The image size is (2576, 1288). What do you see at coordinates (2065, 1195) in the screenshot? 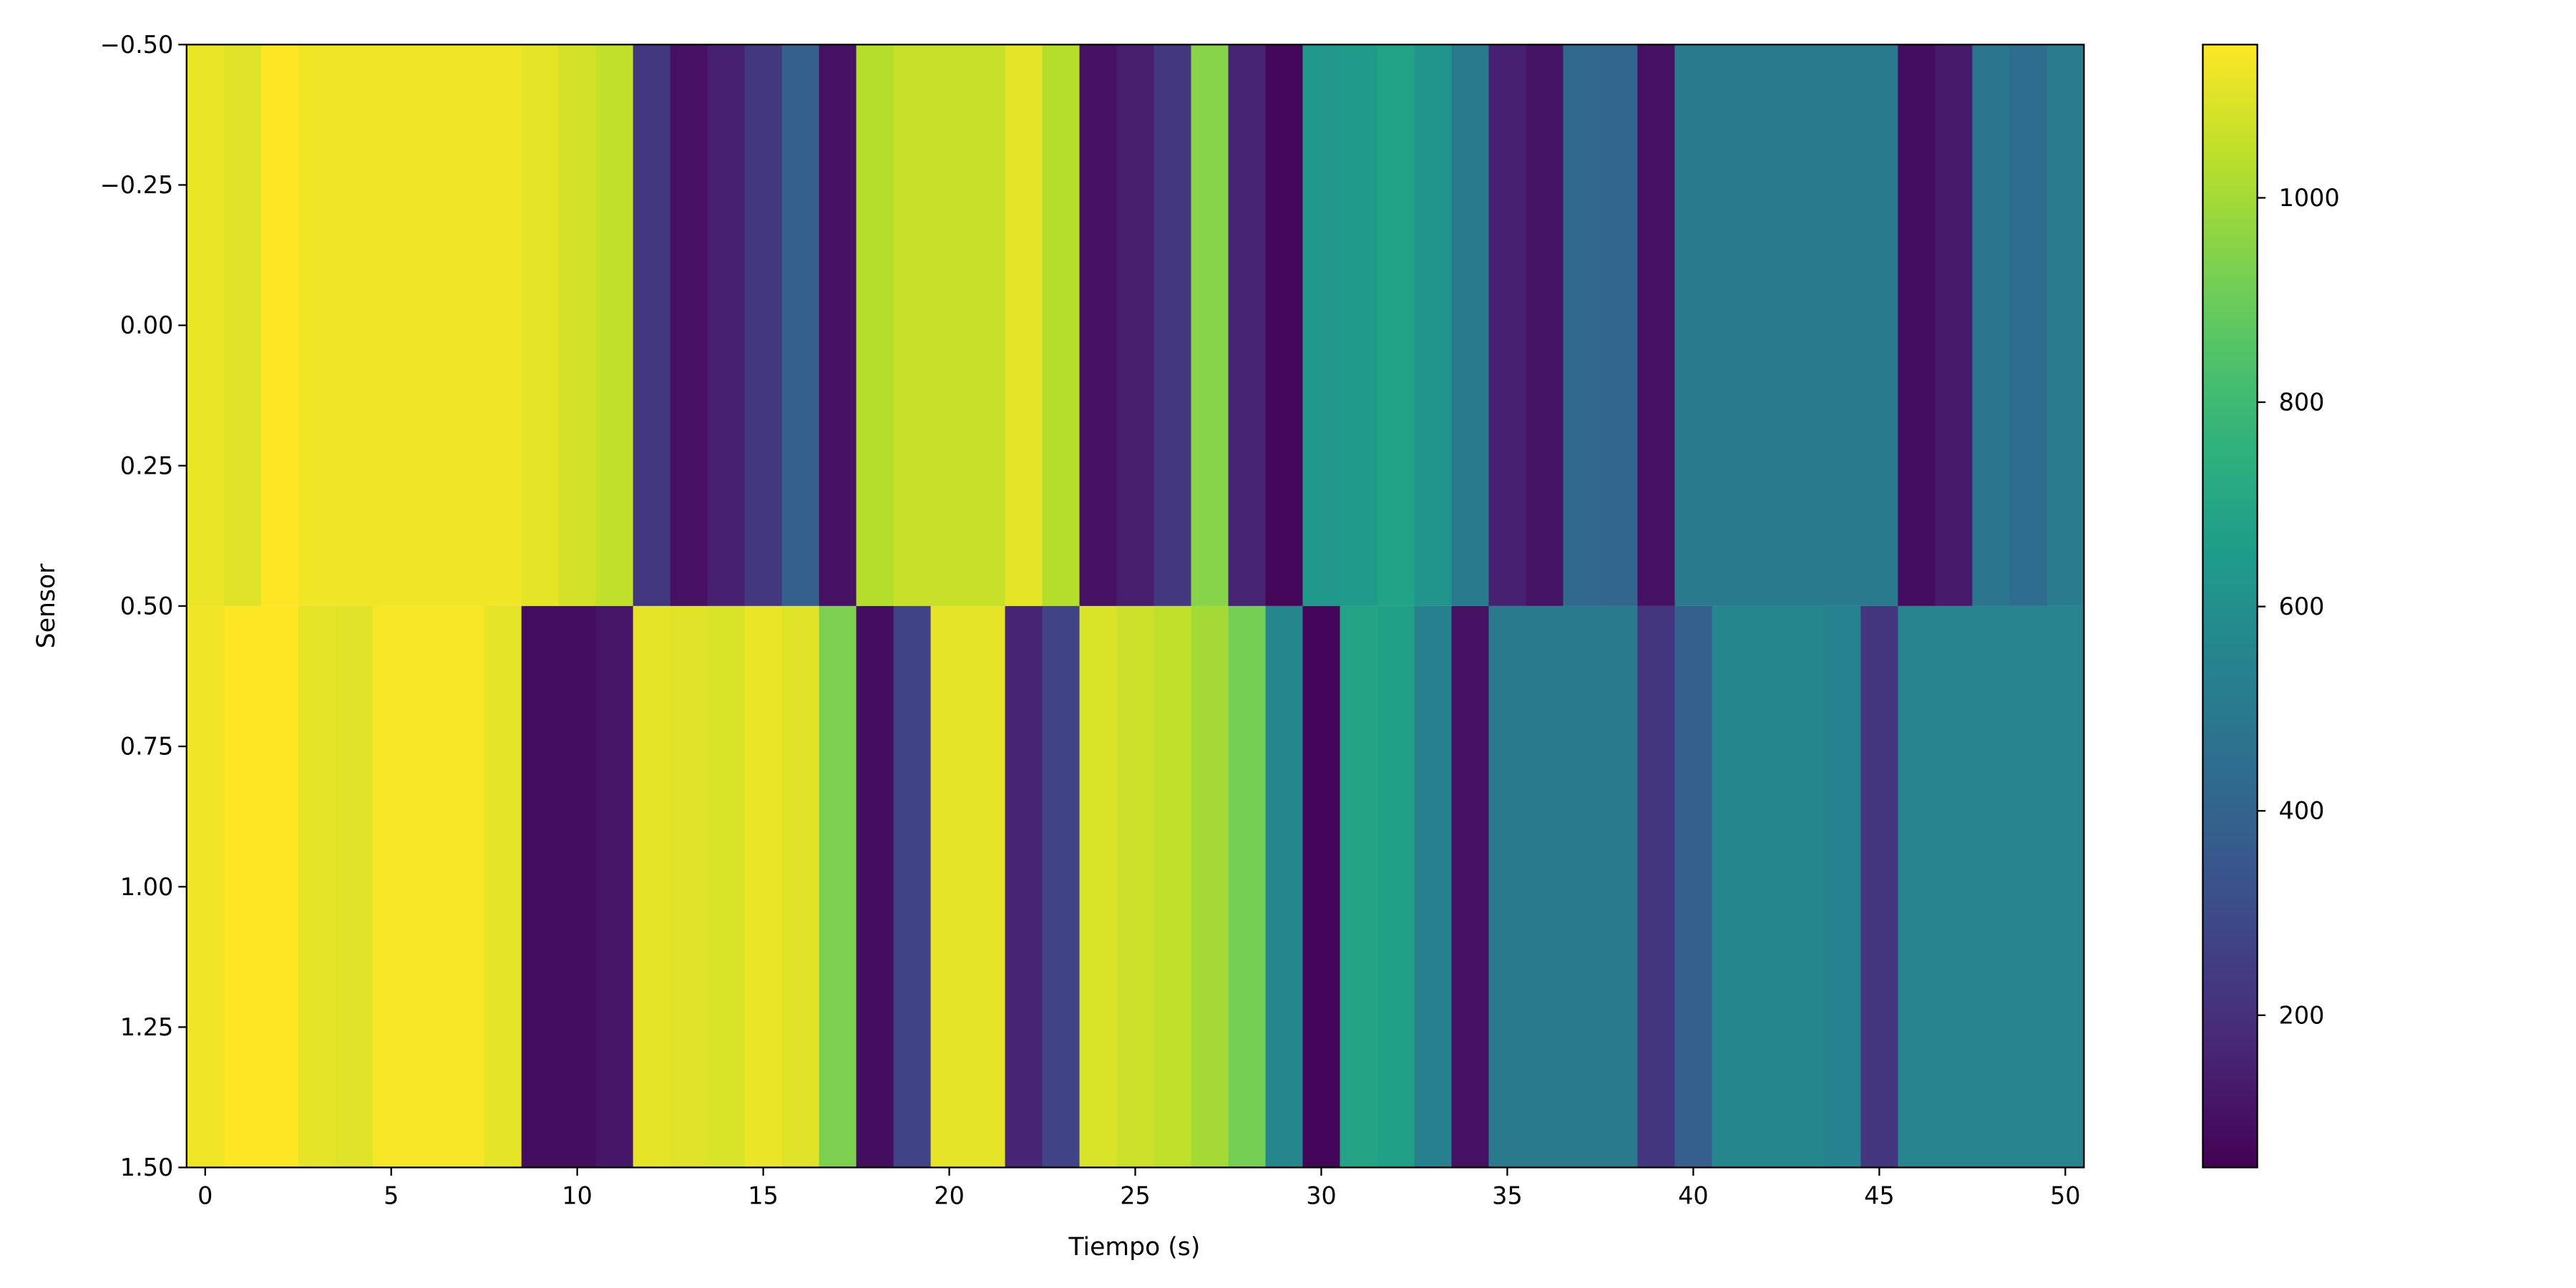
I see `x-tick-label: 50` at bounding box center [2065, 1195].